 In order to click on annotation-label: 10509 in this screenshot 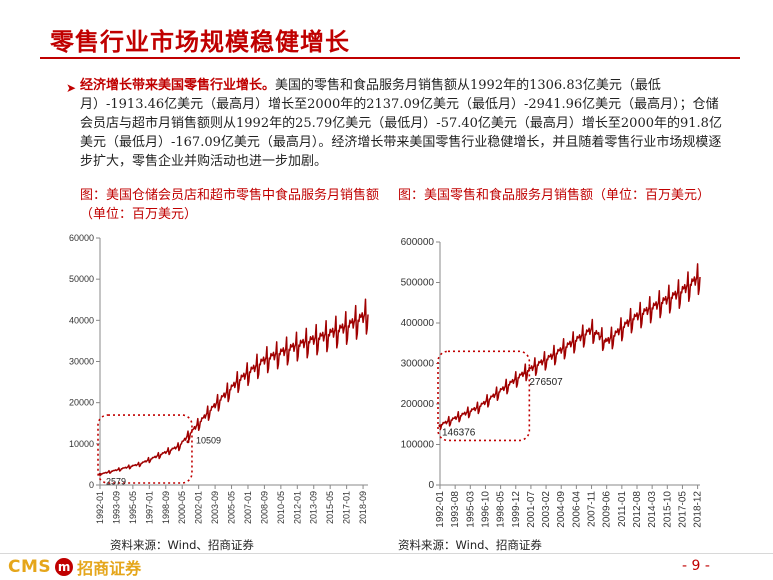, I will do `click(208, 441)`.